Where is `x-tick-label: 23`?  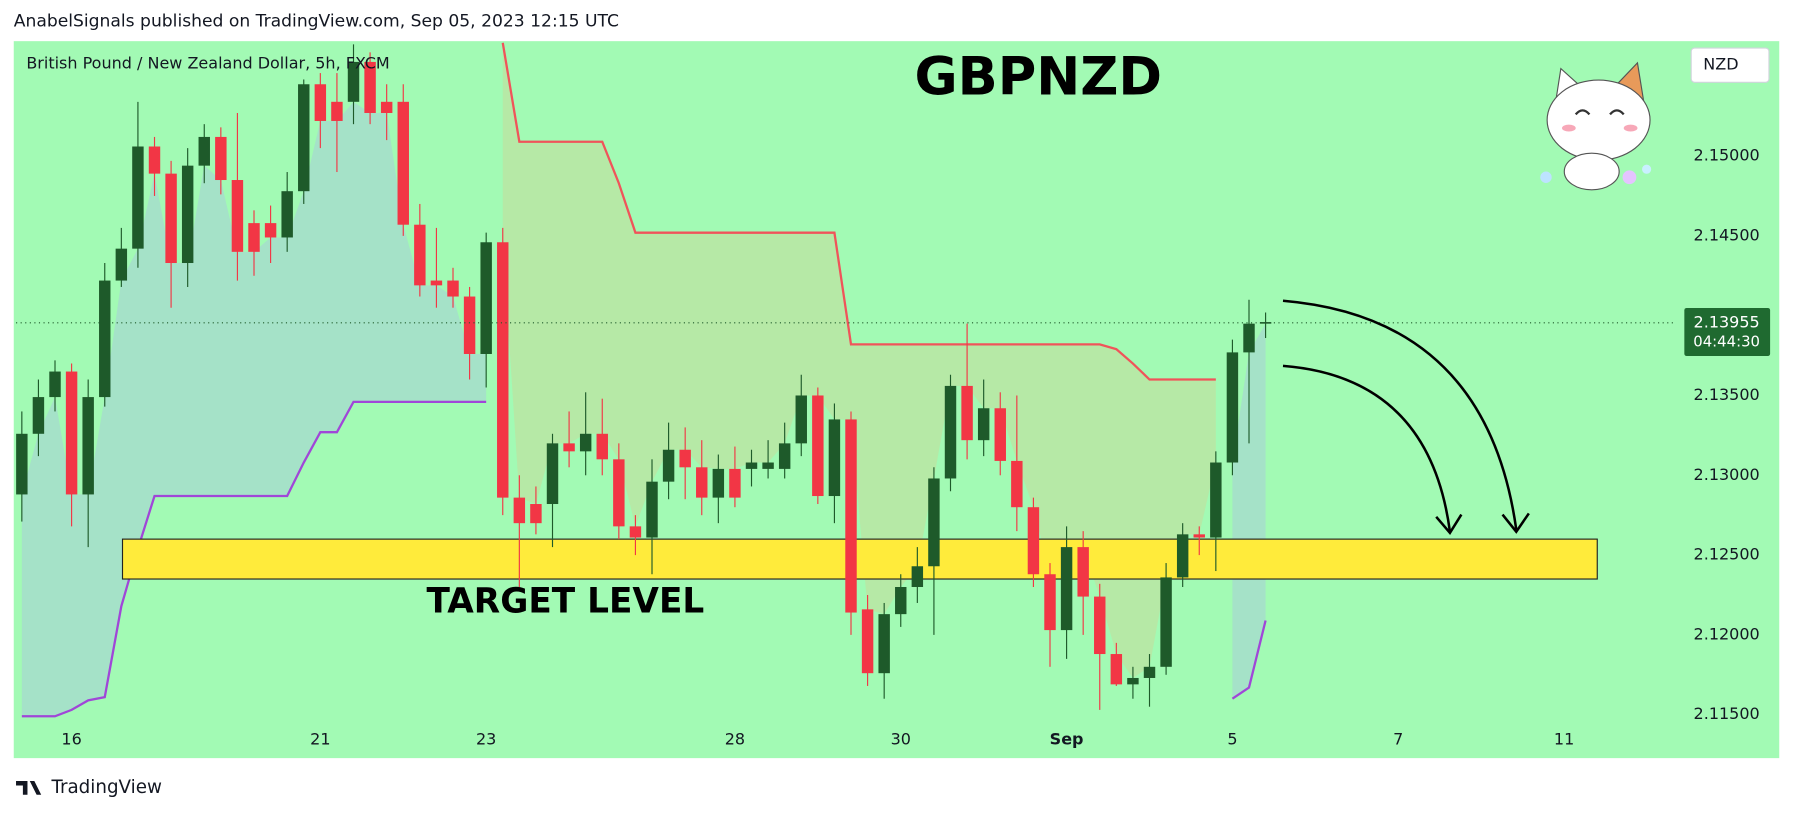
x-tick-label: 23 is located at coordinates (486, 738).